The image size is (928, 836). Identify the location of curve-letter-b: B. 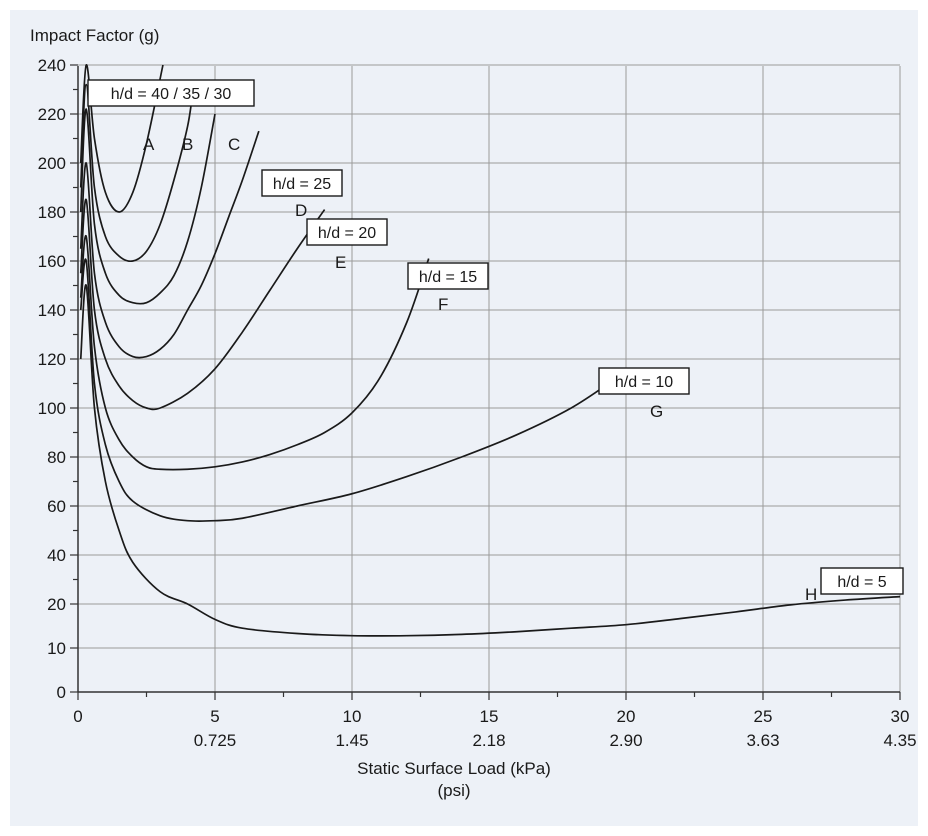
(187, 144).